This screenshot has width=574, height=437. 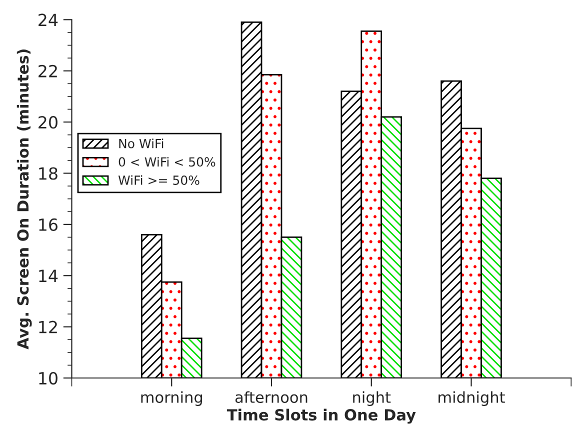 What do you see at coordinates (171, 398) in the screenshot?
I see `x-tick-label: morning` at bounding box center [171, 398].